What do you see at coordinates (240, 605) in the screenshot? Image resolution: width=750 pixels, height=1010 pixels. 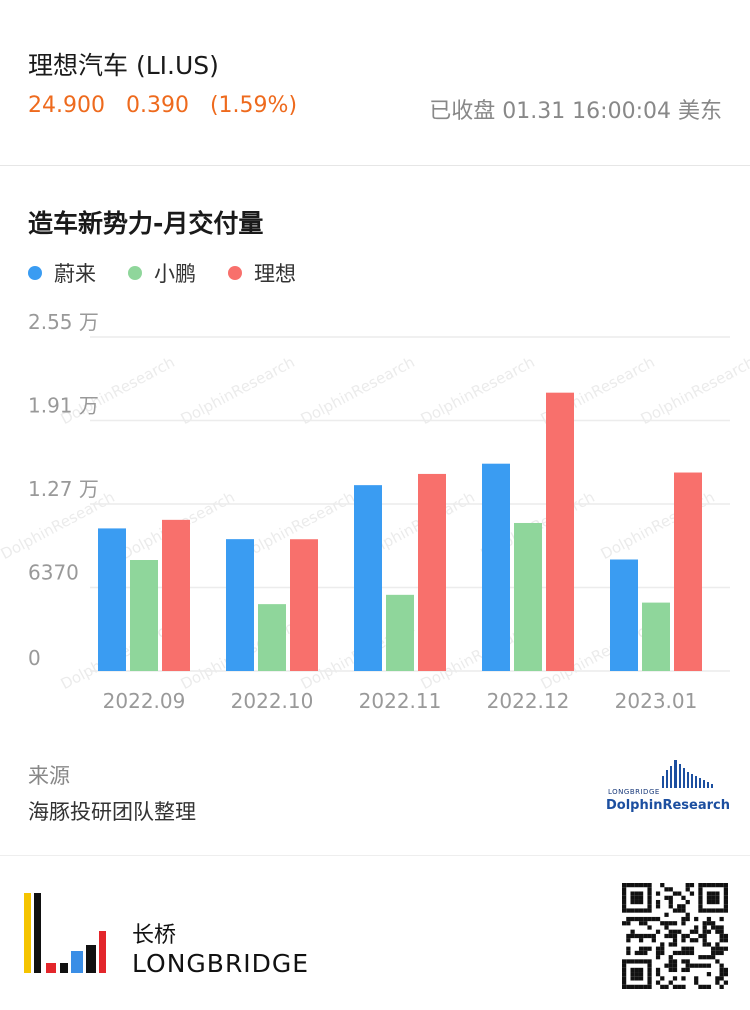 I see `bar-nio-2022.10` at bounding box center [240, 605].